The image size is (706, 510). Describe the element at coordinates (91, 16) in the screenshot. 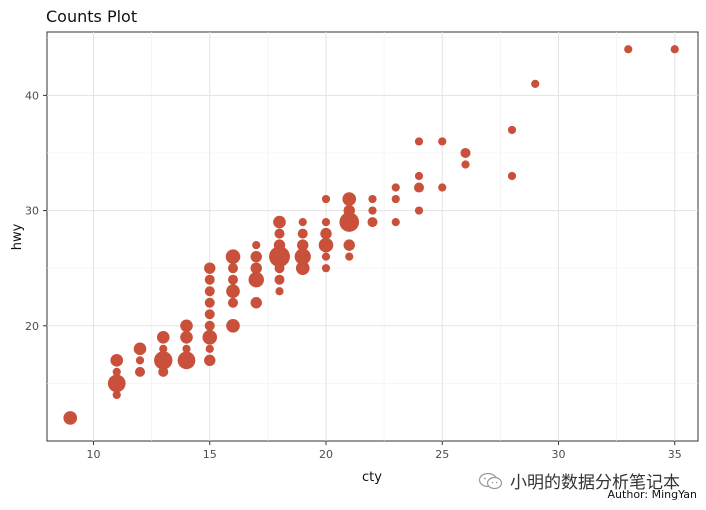

I see `chart-title: Counts Plot` at that location.